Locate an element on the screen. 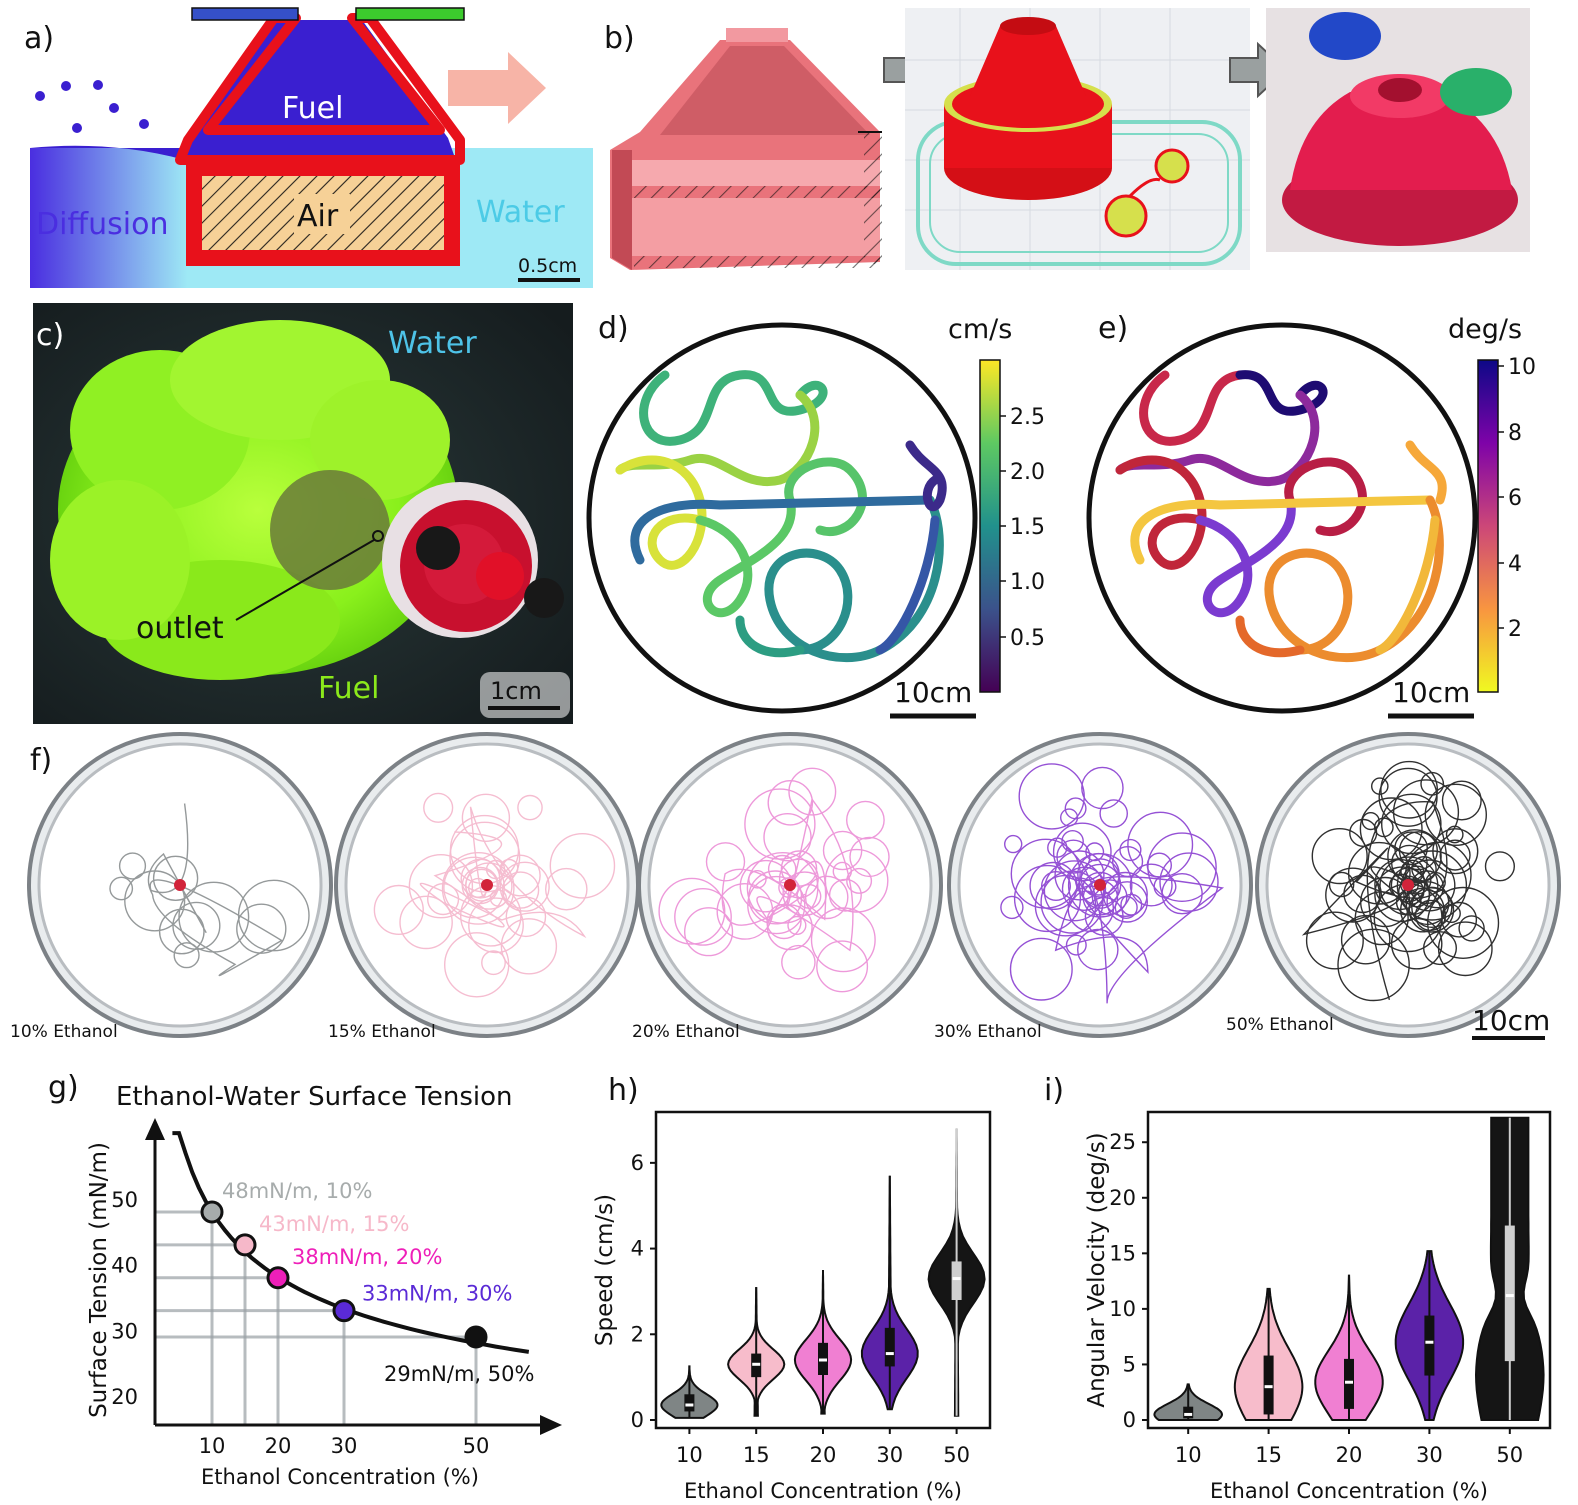 Image resolution: width=1578 pixels, height=1505 pixels. fuel-plume is located at coordinates (254, 500).